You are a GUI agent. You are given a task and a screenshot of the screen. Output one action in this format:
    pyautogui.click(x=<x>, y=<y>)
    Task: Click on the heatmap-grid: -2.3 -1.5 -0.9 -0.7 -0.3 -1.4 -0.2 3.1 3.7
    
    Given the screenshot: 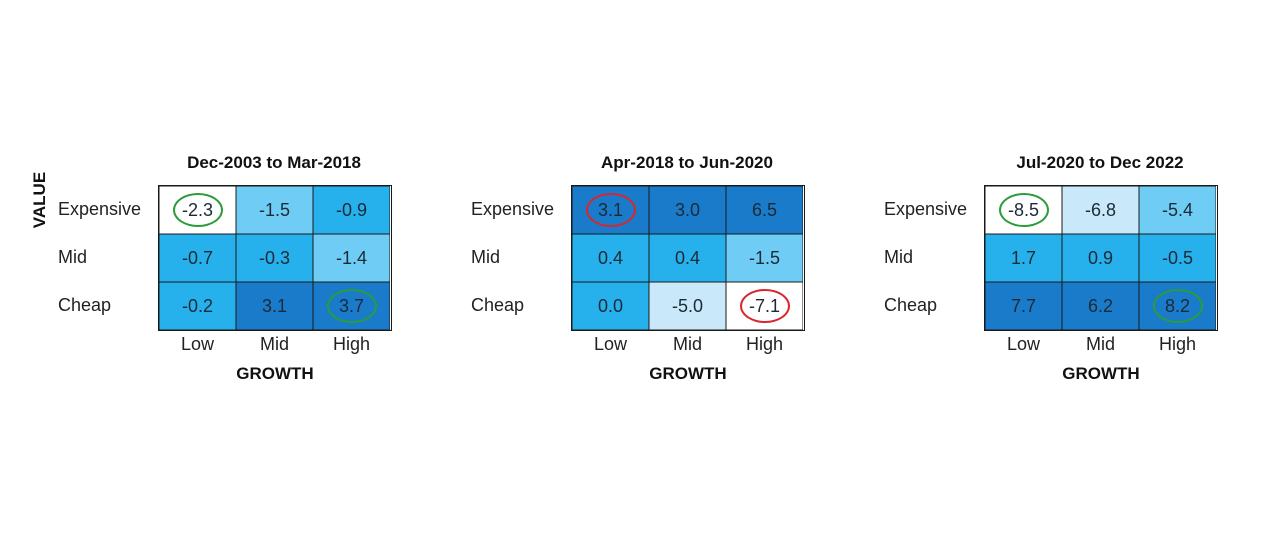 What is the action you would take?
    pyautogui.click(x=275, y=258)
    